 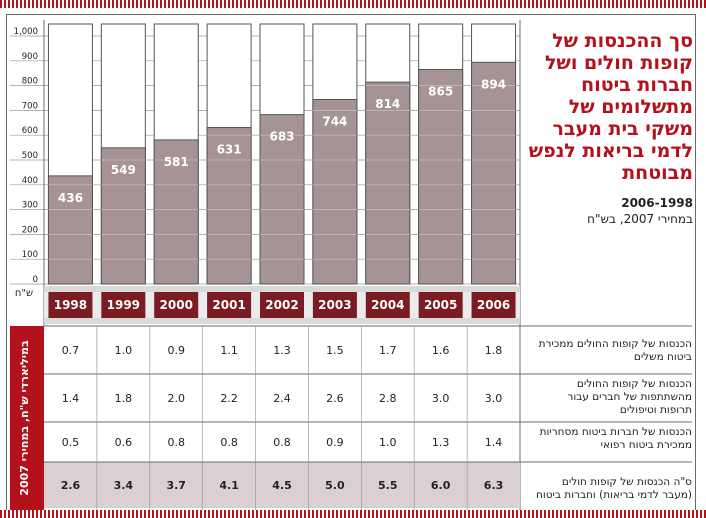 I want to click on table-cell: 2.2, so click(x=229, y=398).